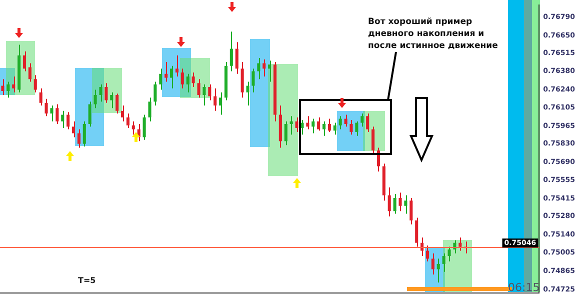  I want to click on annotation: Вот хороший пример дневного накопления и после истинное движение, so click(433, 34).